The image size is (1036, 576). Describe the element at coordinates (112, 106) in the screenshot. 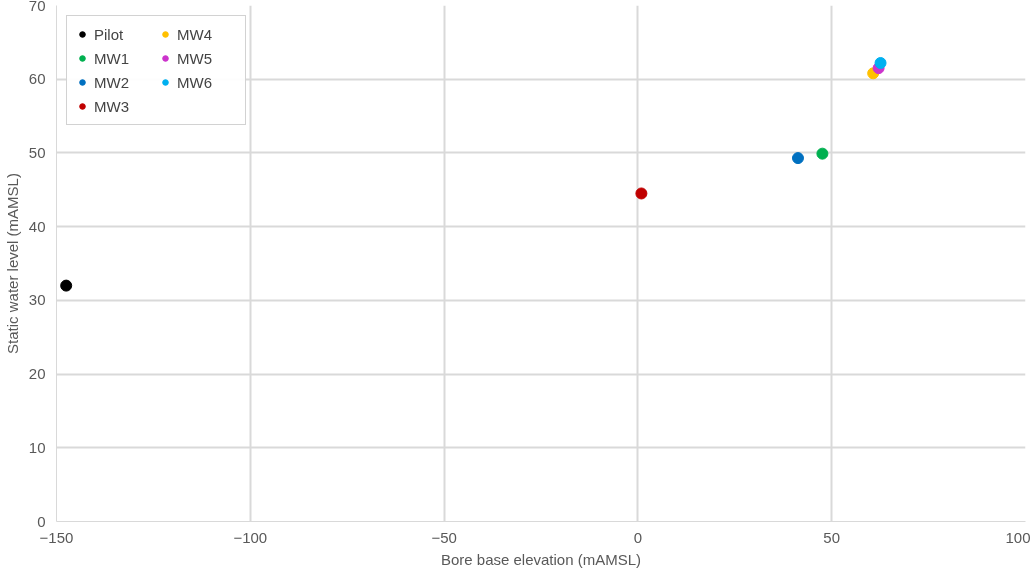

I see `legend-label: MW3` at that location.